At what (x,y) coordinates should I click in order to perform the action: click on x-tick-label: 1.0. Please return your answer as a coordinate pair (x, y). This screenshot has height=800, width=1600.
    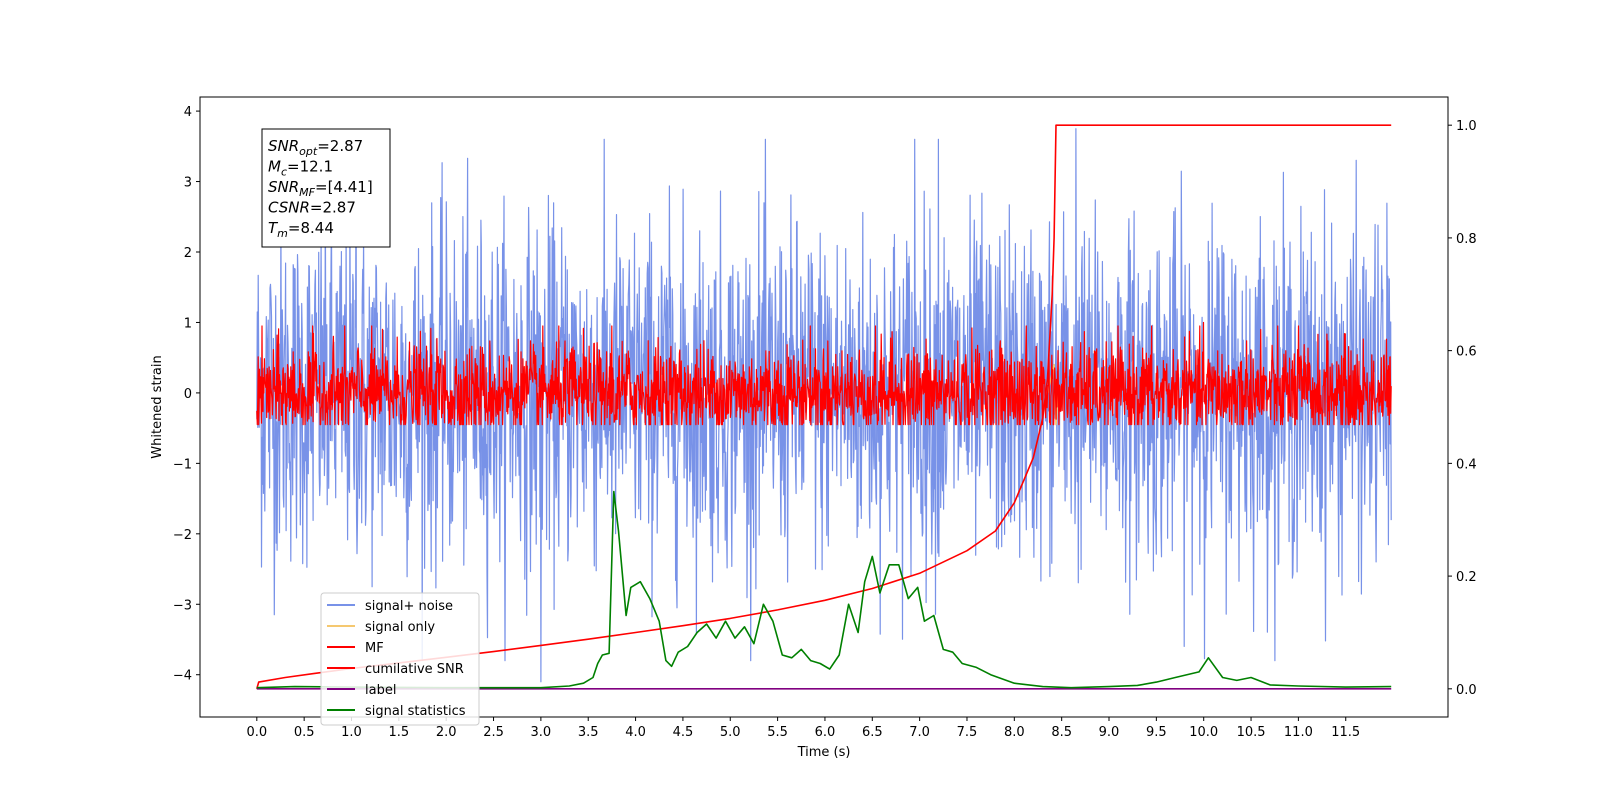
    Looking at the image, I should click on (351, 732).